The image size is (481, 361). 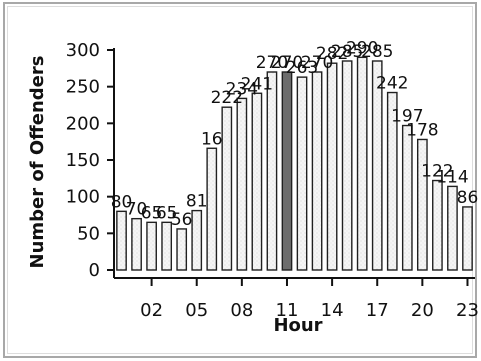 What do you see at coordinates (297, 325) in the screenshot?
I see `x-axis-title: Hour` at bounding box center [297, 325].